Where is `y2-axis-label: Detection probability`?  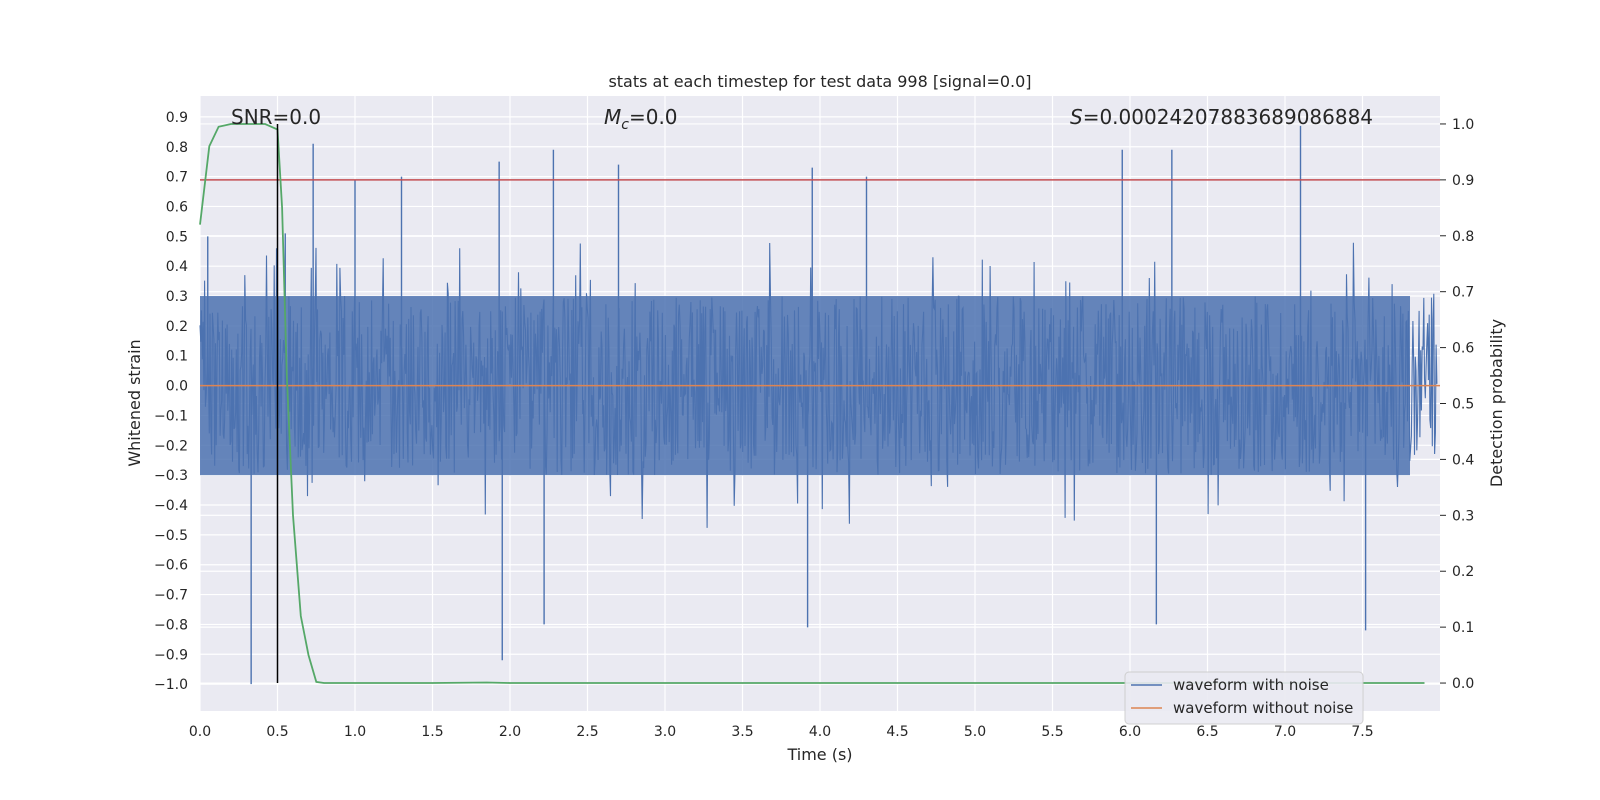 y2-axis-label: Detection probability is located at coordinates (1496, 403).